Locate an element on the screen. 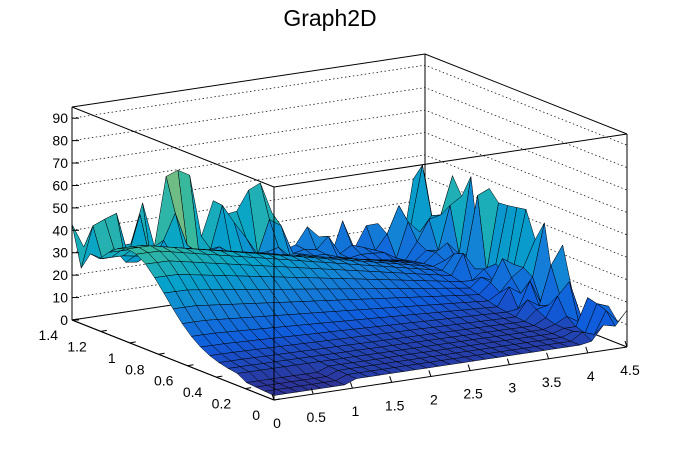 This screenshot has width=696, height=472. z-axis: 0 10 20 30 40 50 60 70 80 90 is located at coordinates (65, 217).